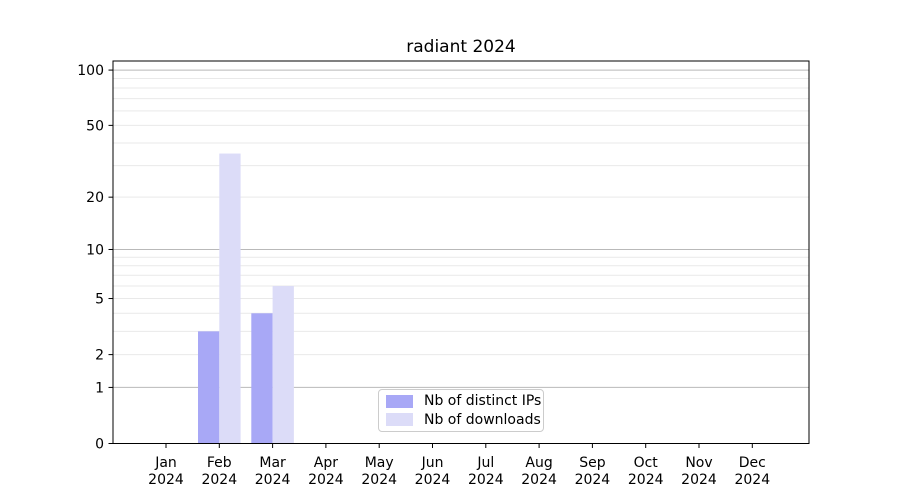 The image size is (900, 500). What do you see at coordinates (379, 463) in the screenshot?
I see `x-tick-label-month: May` at bounding box center [379, 463].